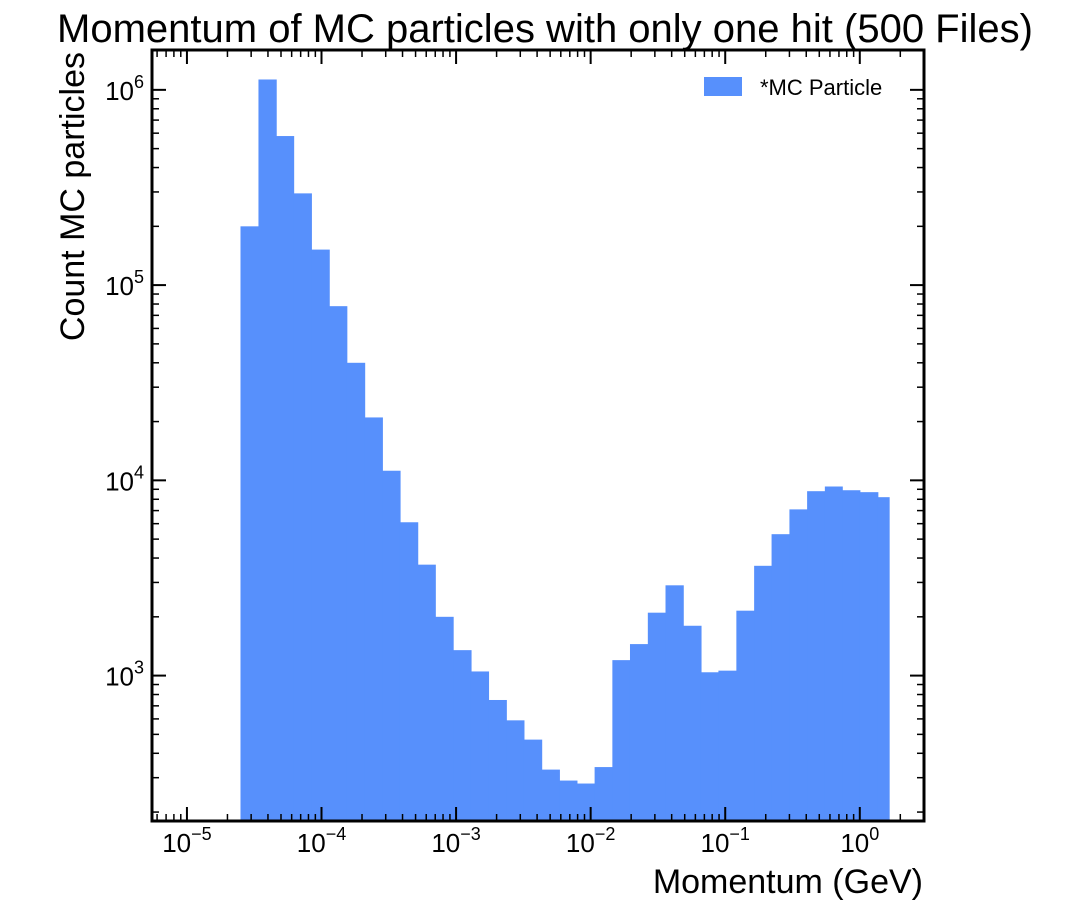 Image resolution: width=1076 pixels, height=911 pixels. Describe the element at coordinates (723, 86) in the screenshot. I see `legend-swatch` at that location.